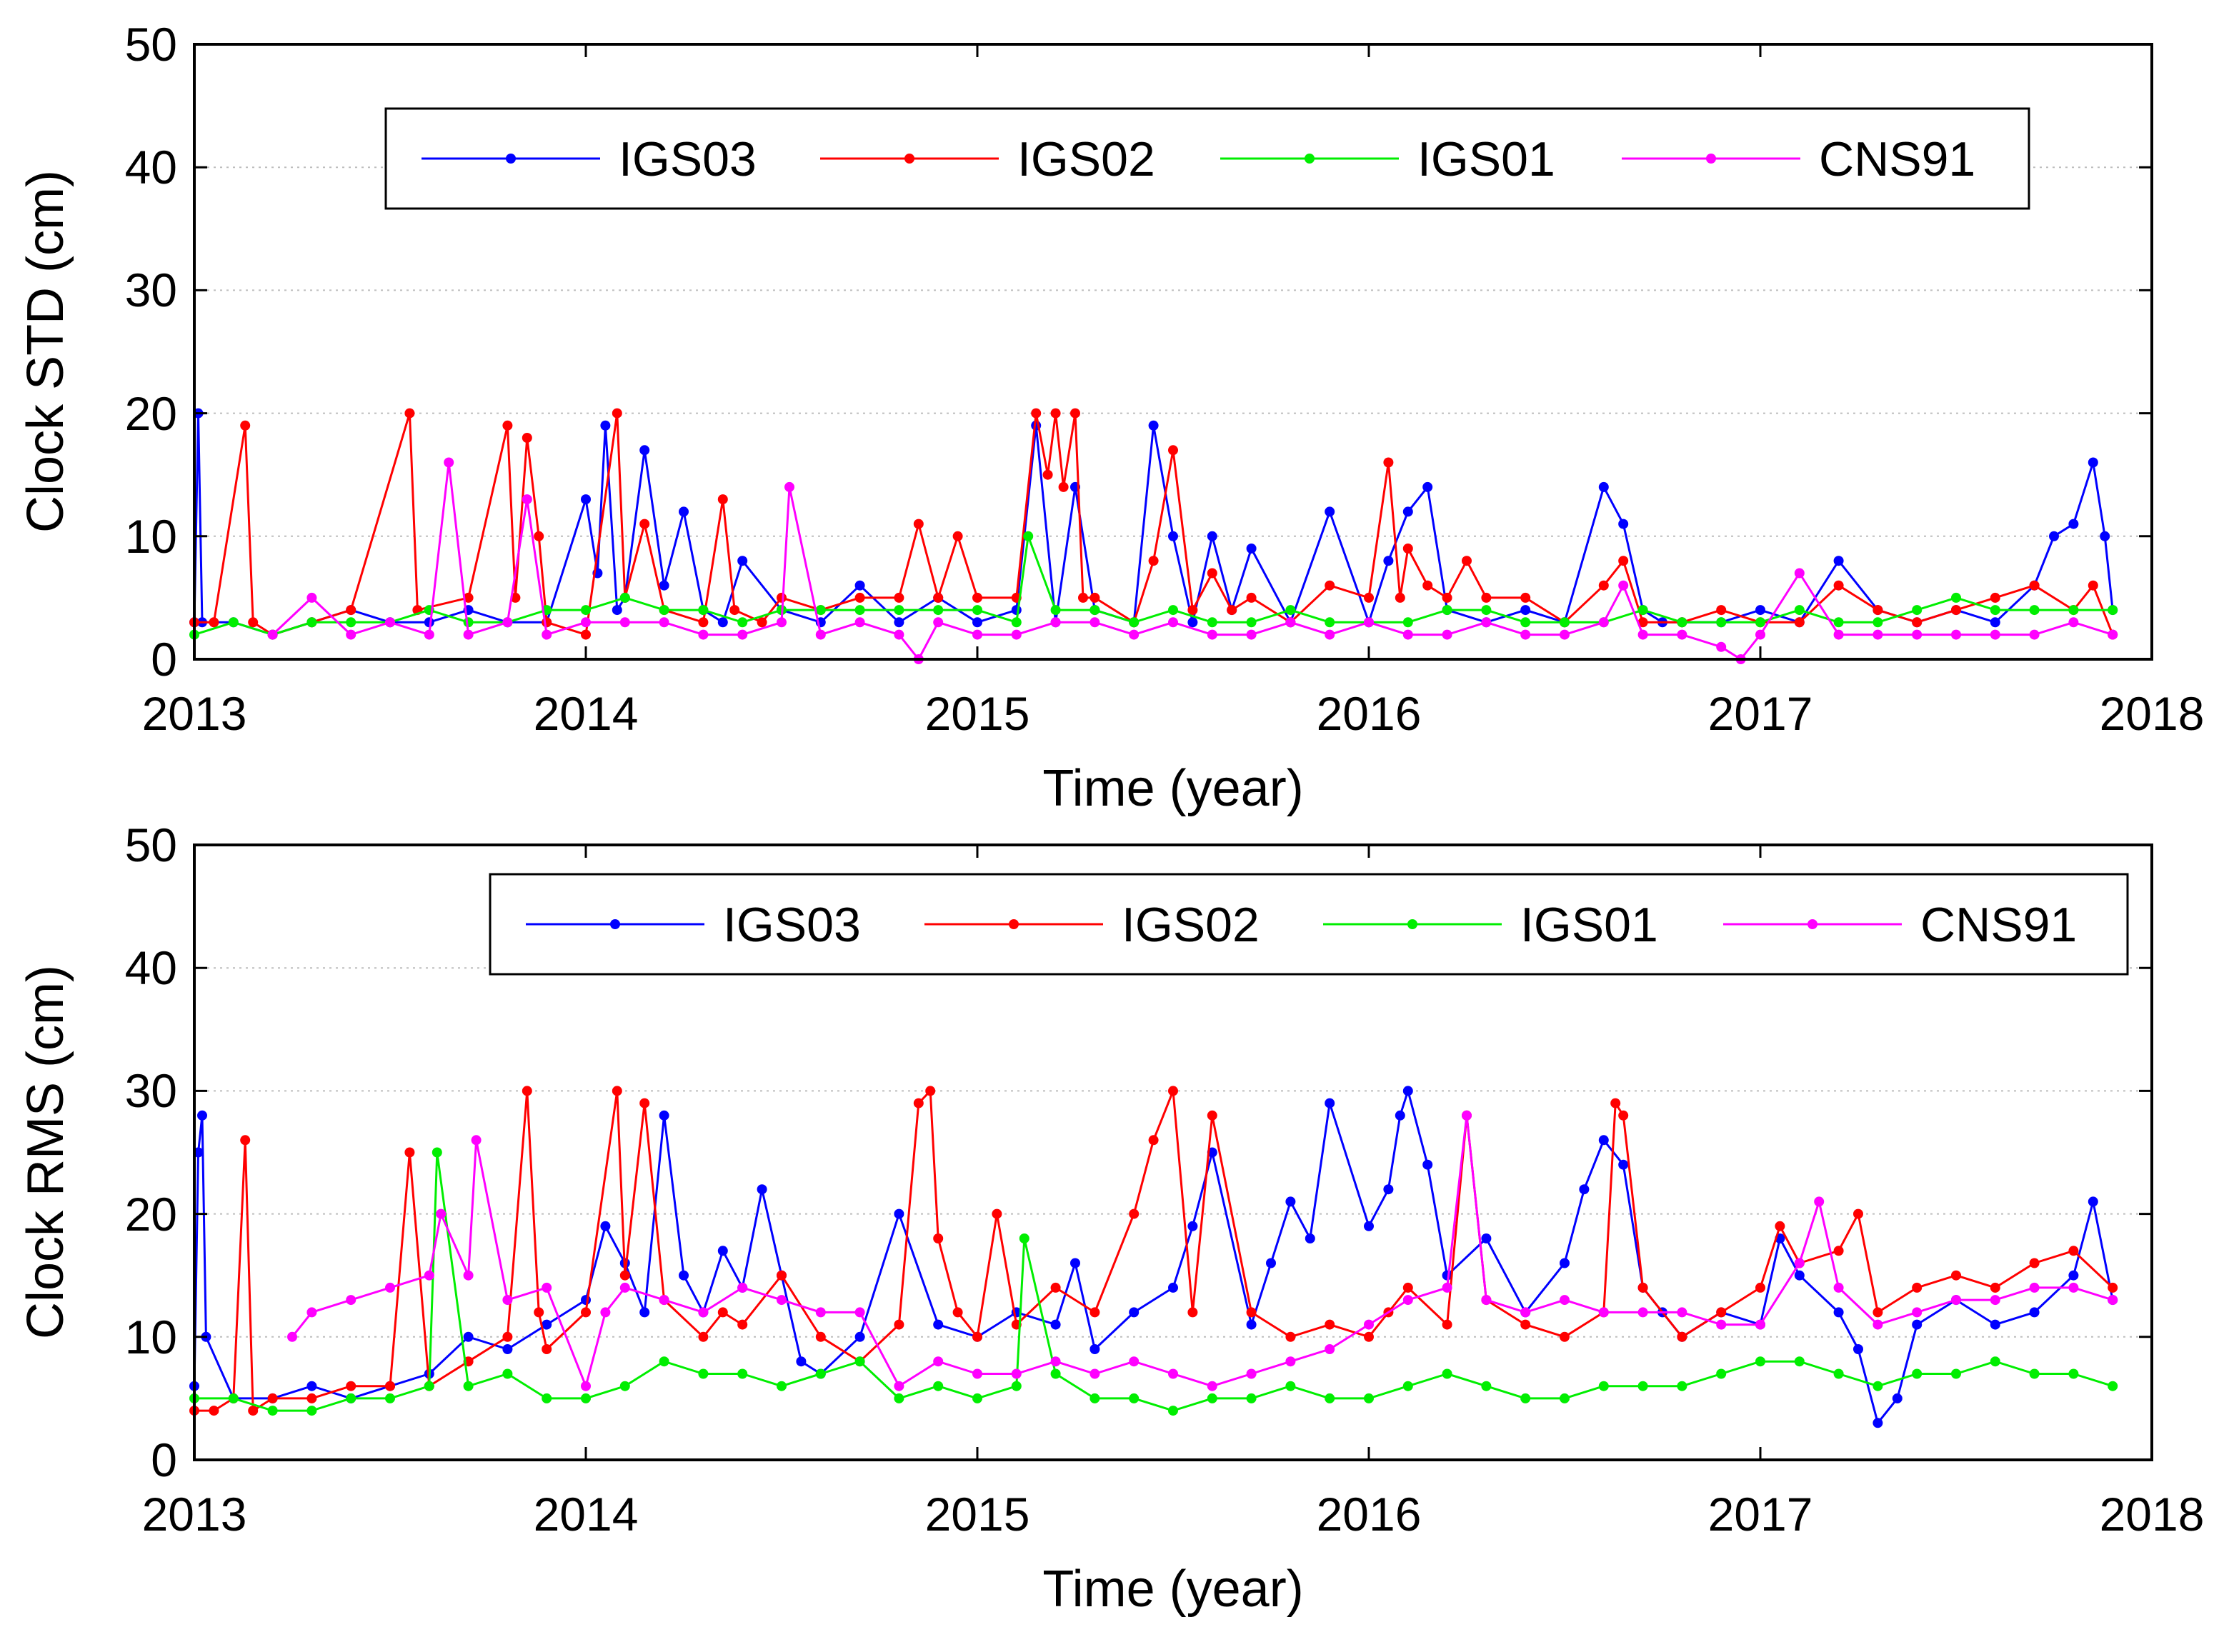 Image resolution: width=2239 pixels, height=1652 pixels. Describe the element at coordinates (45, 351) in the screenshot. I see `std-y-axis-title: Clock STD (cm)` at that location.